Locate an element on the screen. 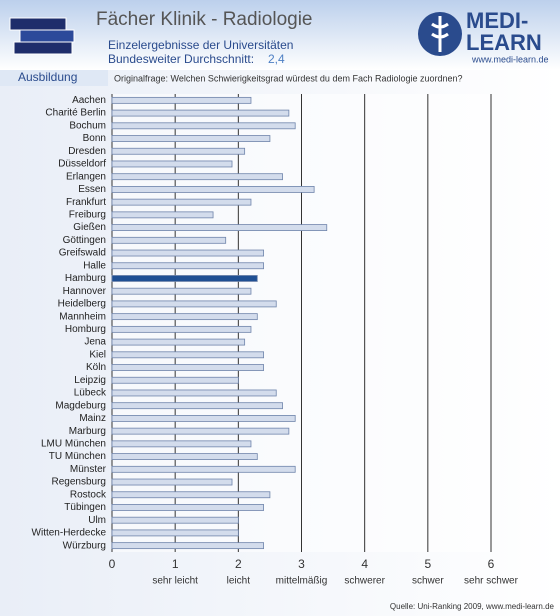  x-tick-description: schwer is located at coordinates (428, 581).